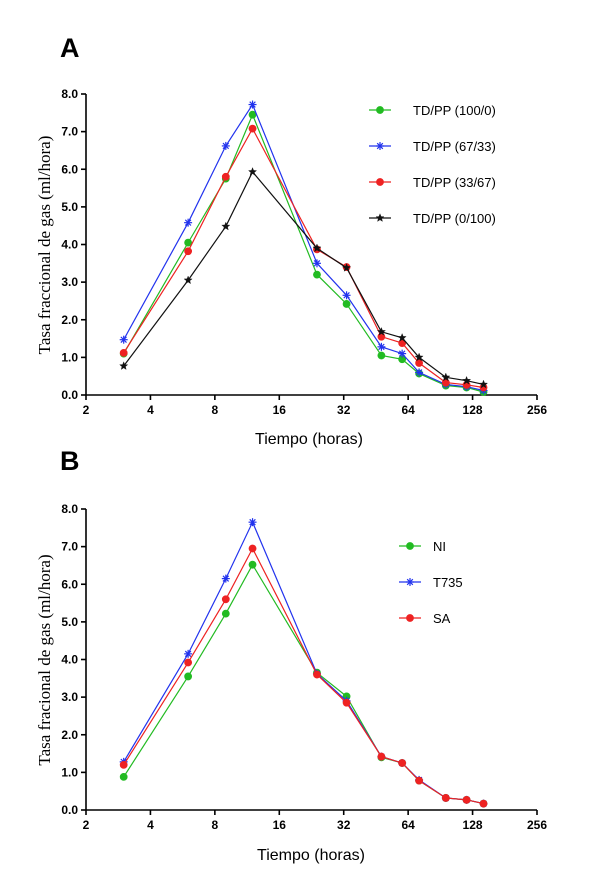 The height and width of the screenshot is (892, 597). Describe the element at coordinates (86, 825) in the screenshot. I see `x-tick-label: 2` at that location.